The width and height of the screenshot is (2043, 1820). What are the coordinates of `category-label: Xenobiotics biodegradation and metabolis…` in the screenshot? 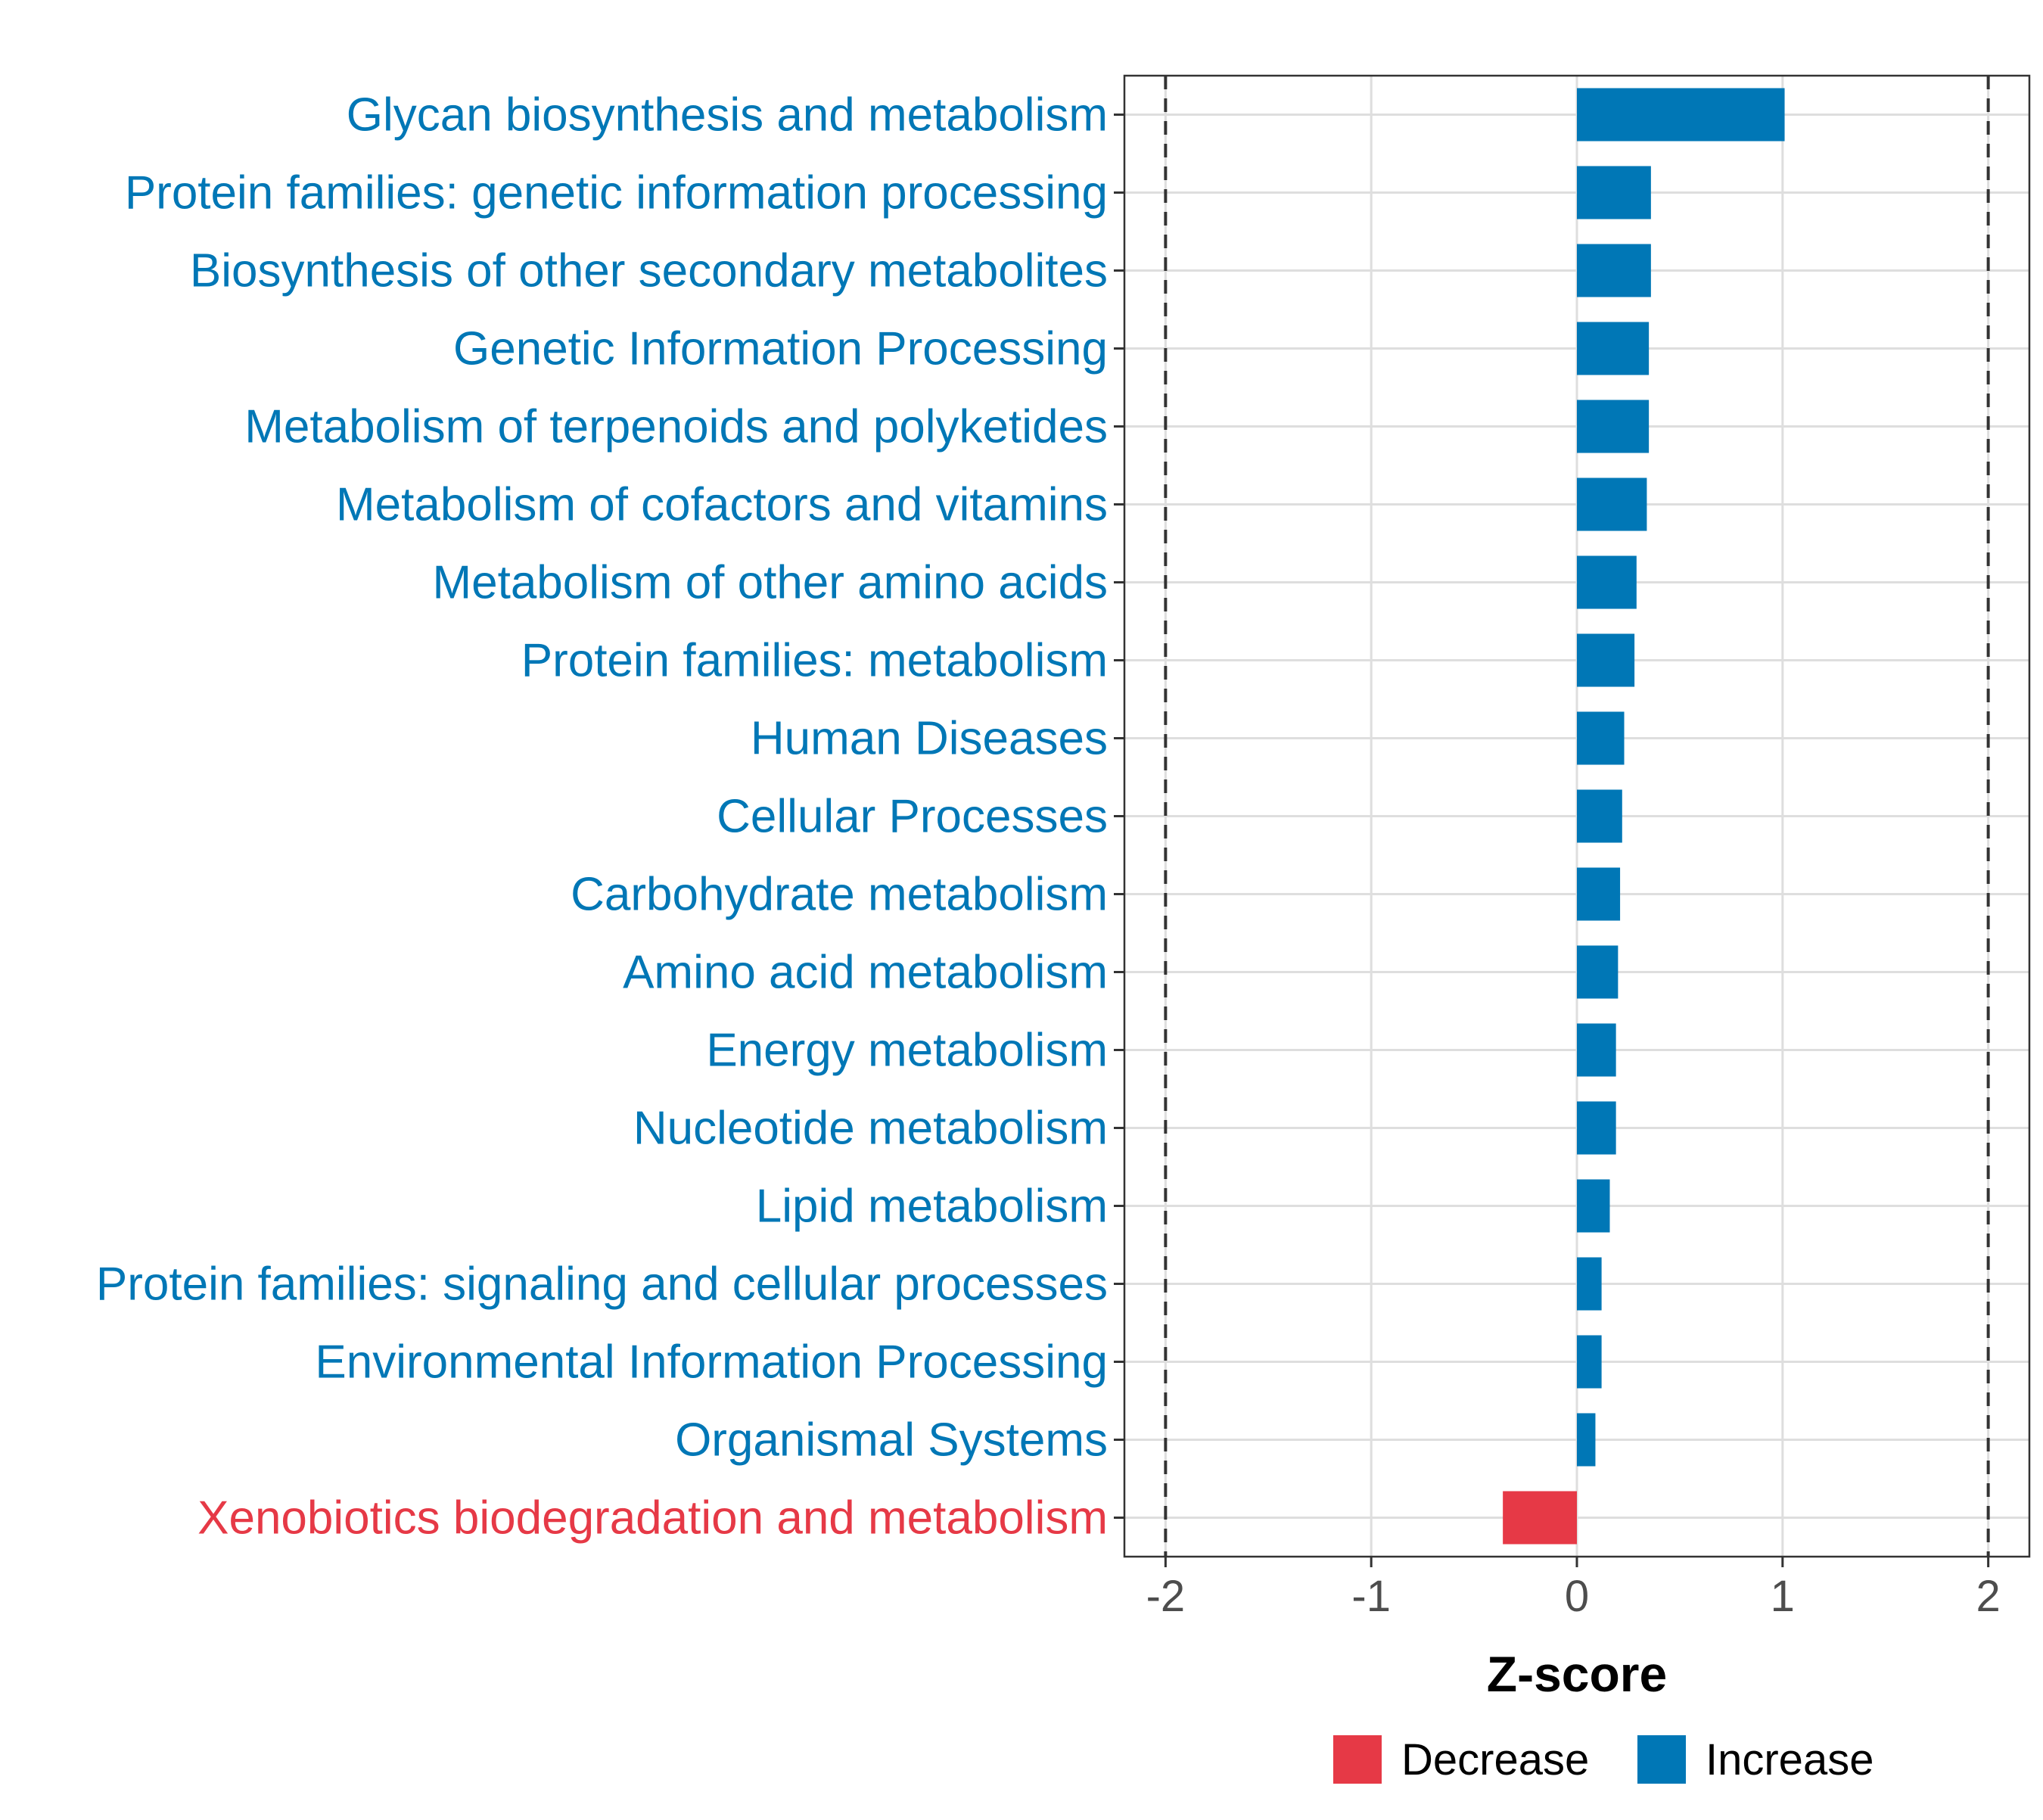 It's located at (653, 1519).